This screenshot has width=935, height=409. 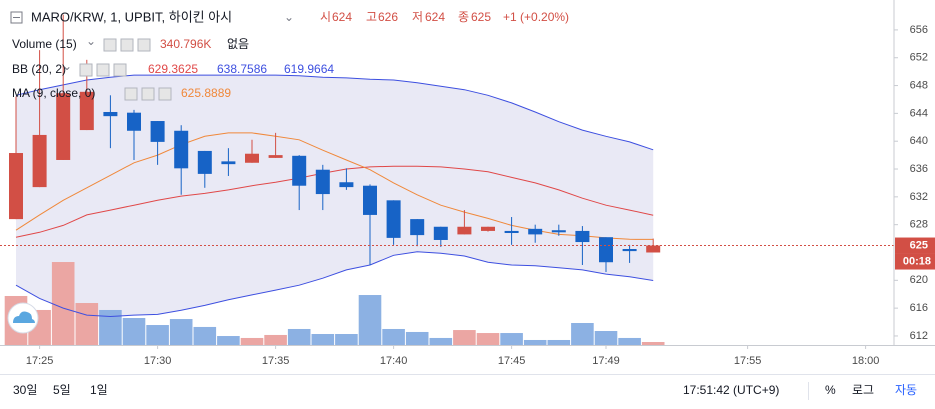 I want to click on y-tick-label: 628, so click(x=919, y=225).